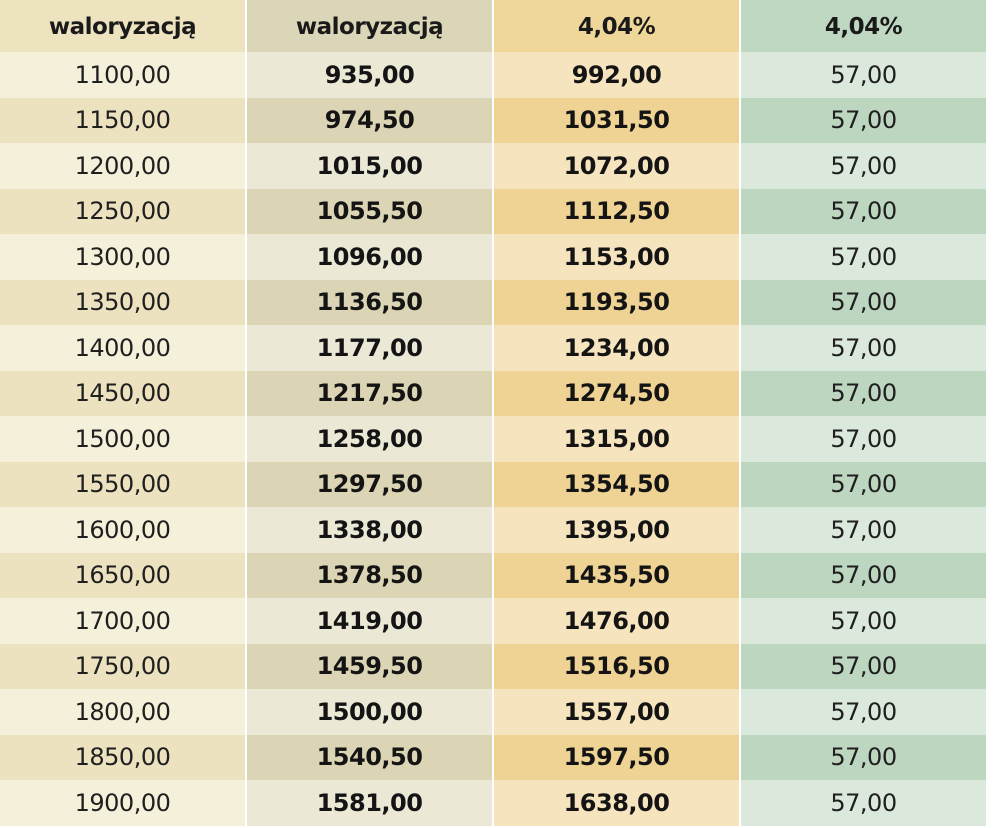 This screenshot has height=828, width=994. I want to click on table-cell: 1250,00, so click(122, 211).